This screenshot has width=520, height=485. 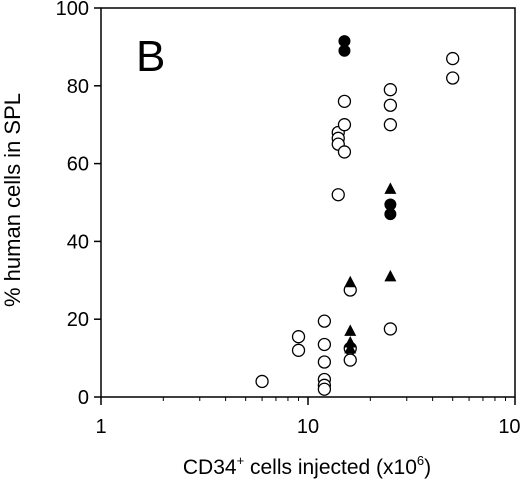 What do you see at coordinates (72, 10) in the screenshot?
I see `y-tick-label: 100` at bounding box center [72, 10].